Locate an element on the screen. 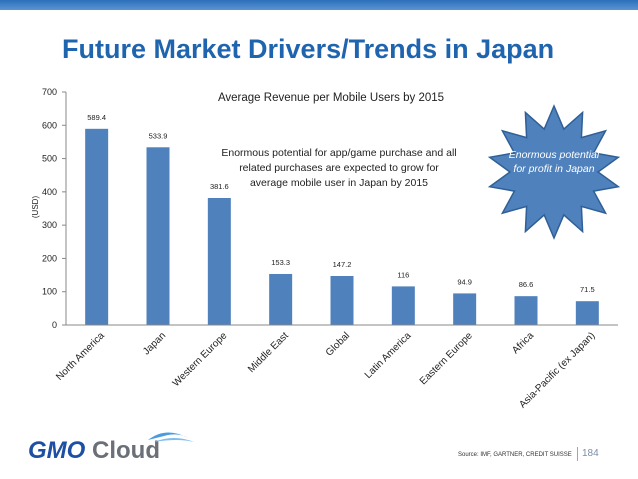 The image size is (638, 479). bar-value-label: 86.6 is located at coordinates (526, 284).